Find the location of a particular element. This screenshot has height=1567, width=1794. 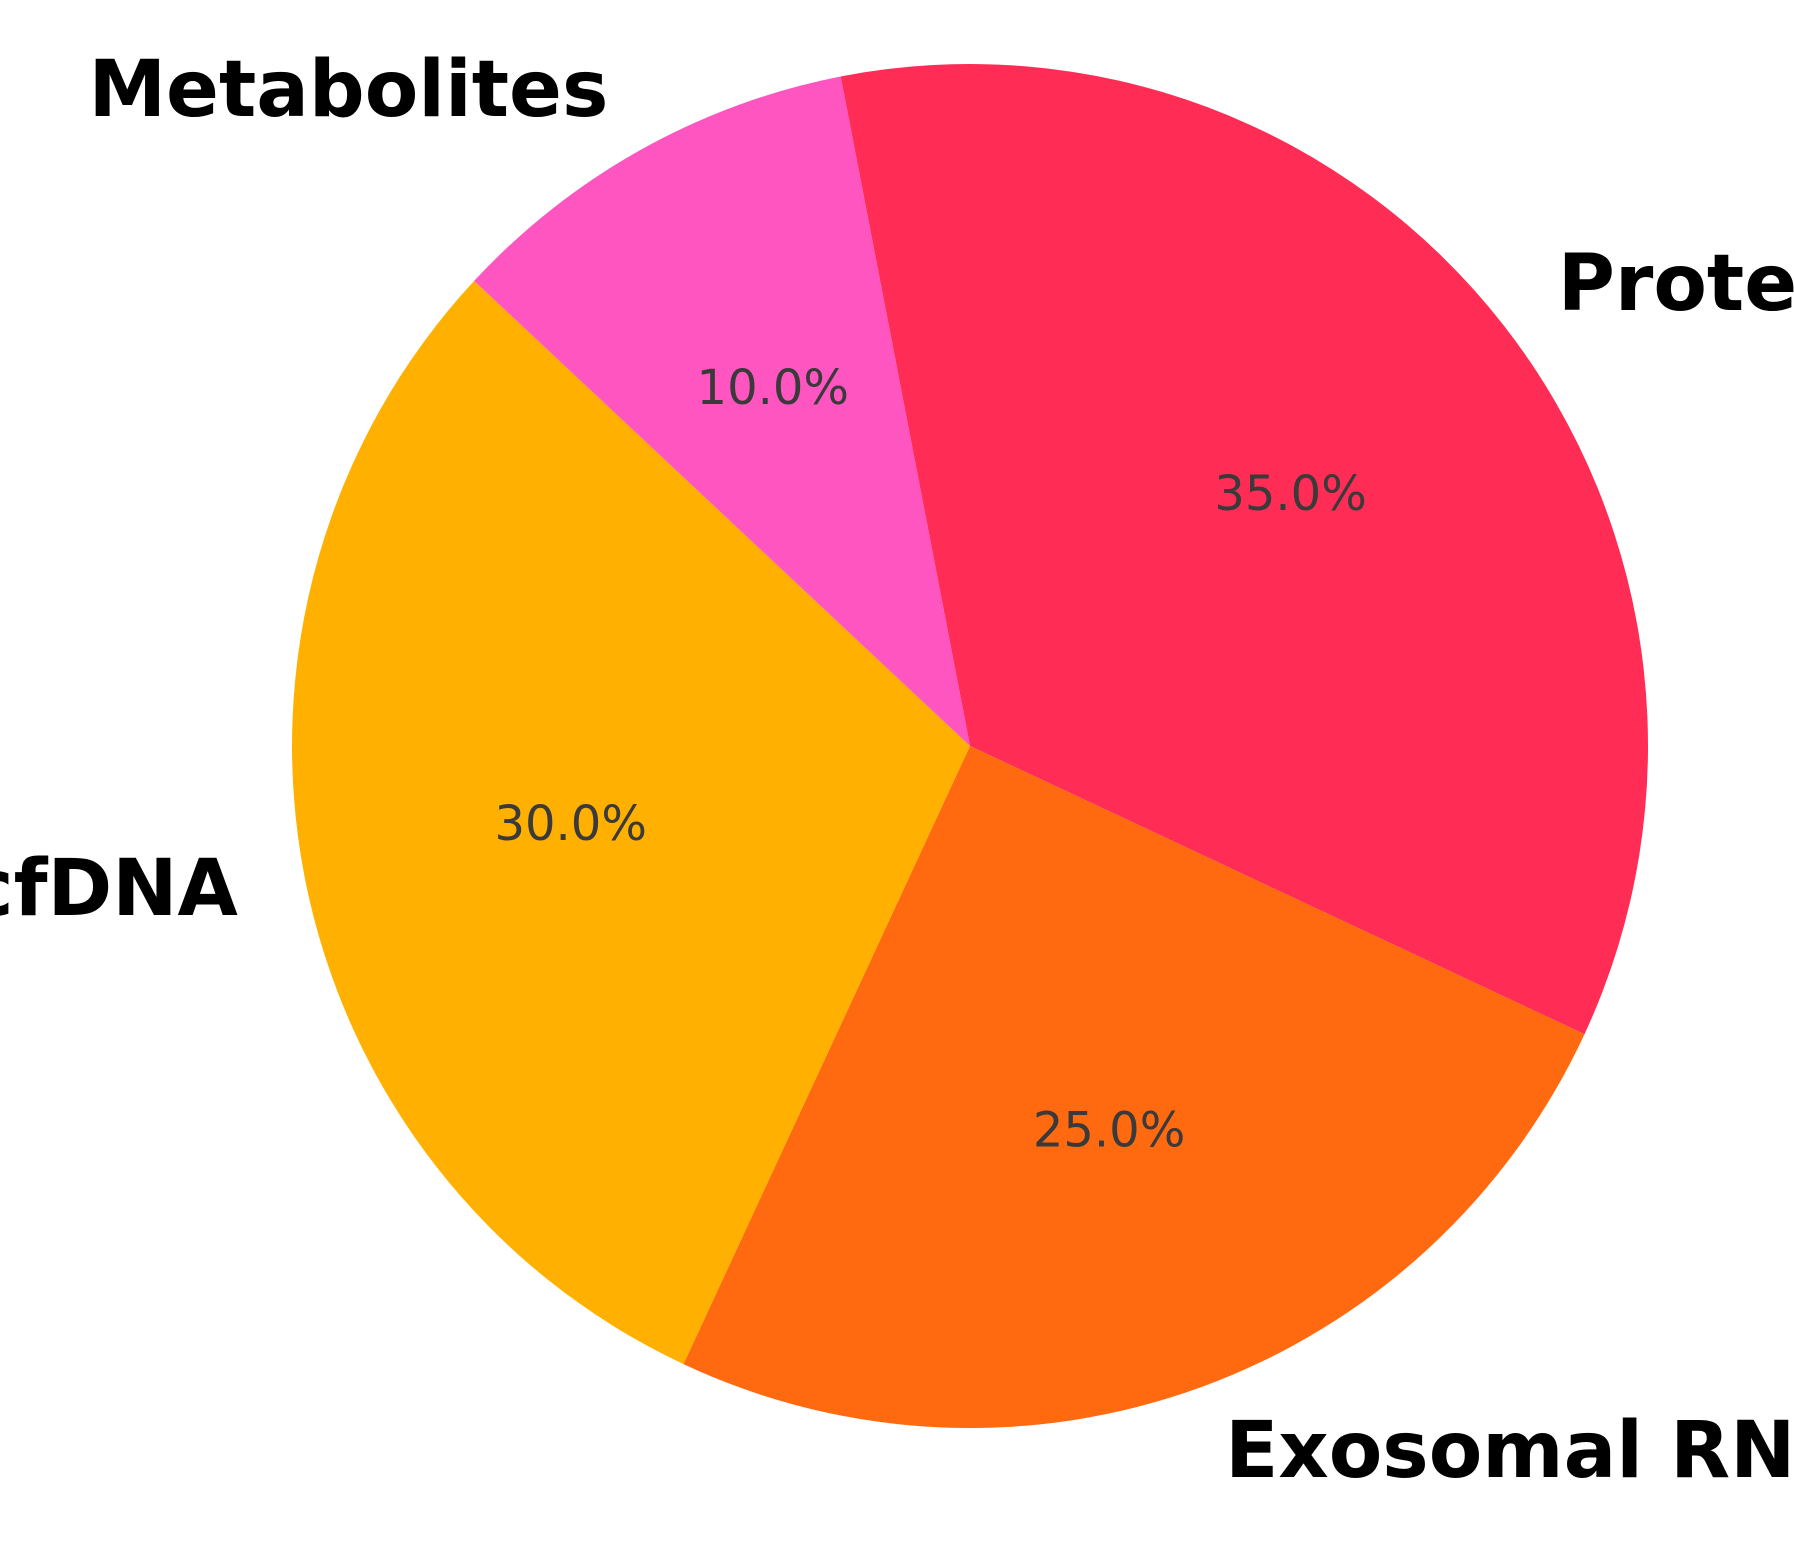

category-label-proteins: Proteins is located at coordinates (1676, 284).